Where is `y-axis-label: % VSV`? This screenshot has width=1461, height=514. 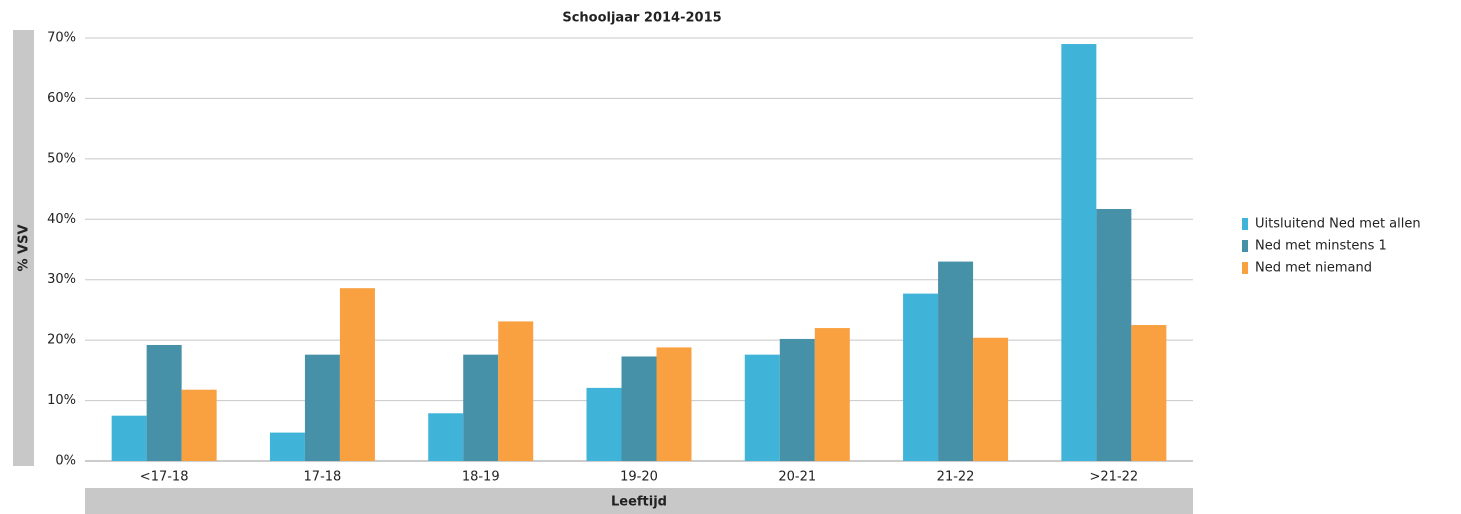
y-axis-label: % VSV is located at coordinates (24, 247).